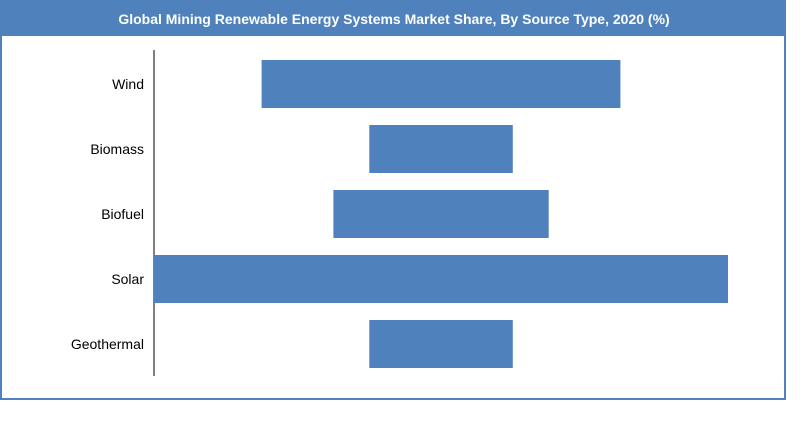 Image resolution: width=800 pixels, height=448 pixels. I want to click on category-label-wind: Wind, so click(128, 84).